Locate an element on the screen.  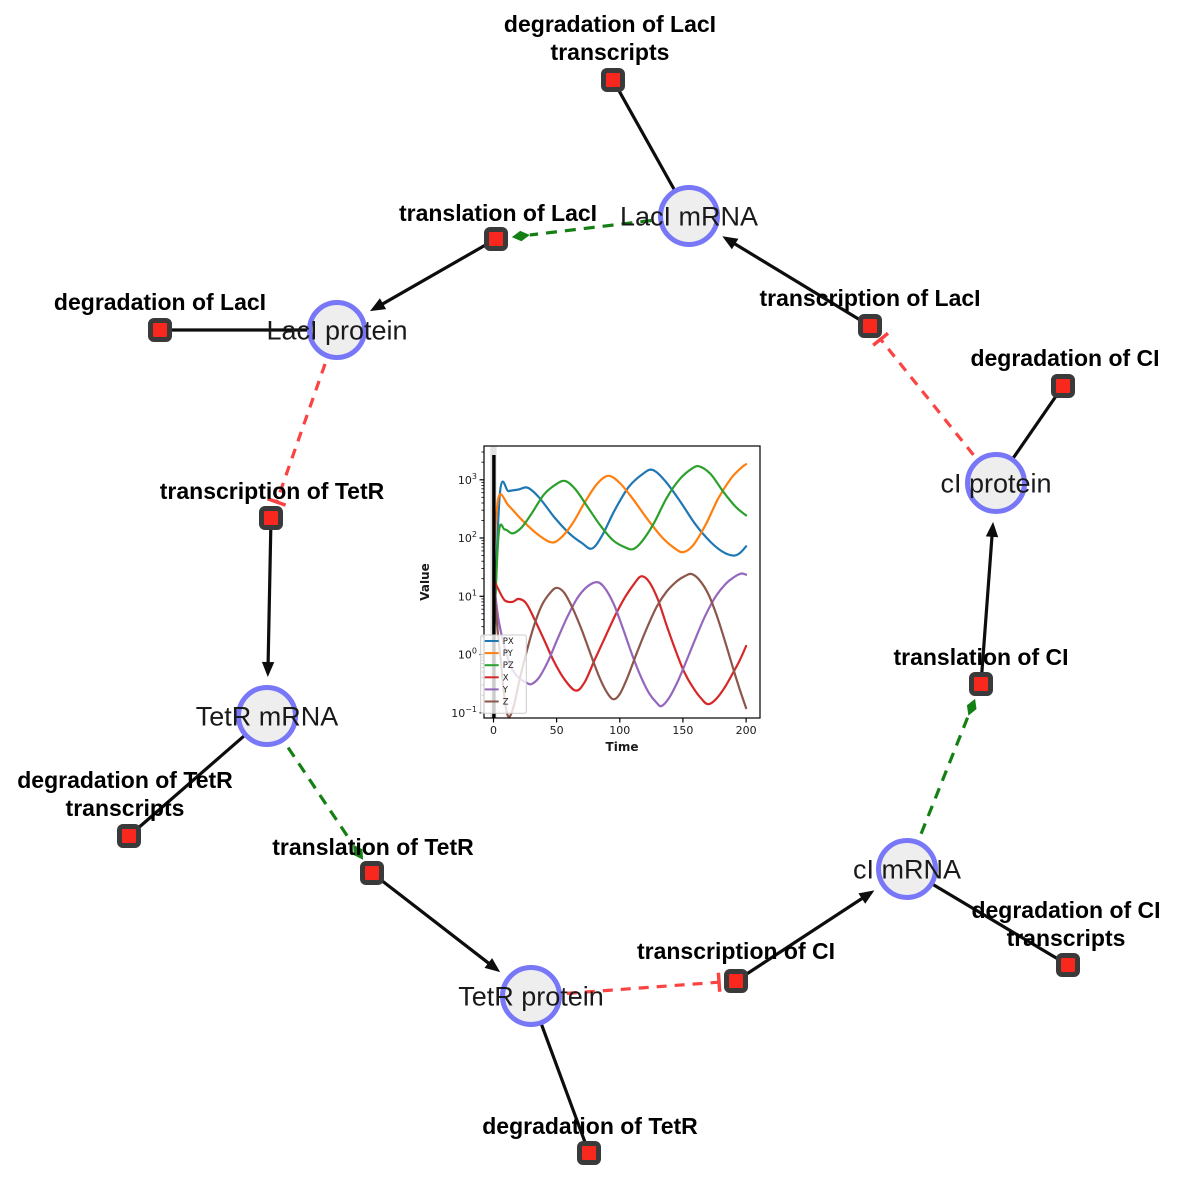
reaction-node-deg-tetr-transcripts is located at coordinates (129, 836).